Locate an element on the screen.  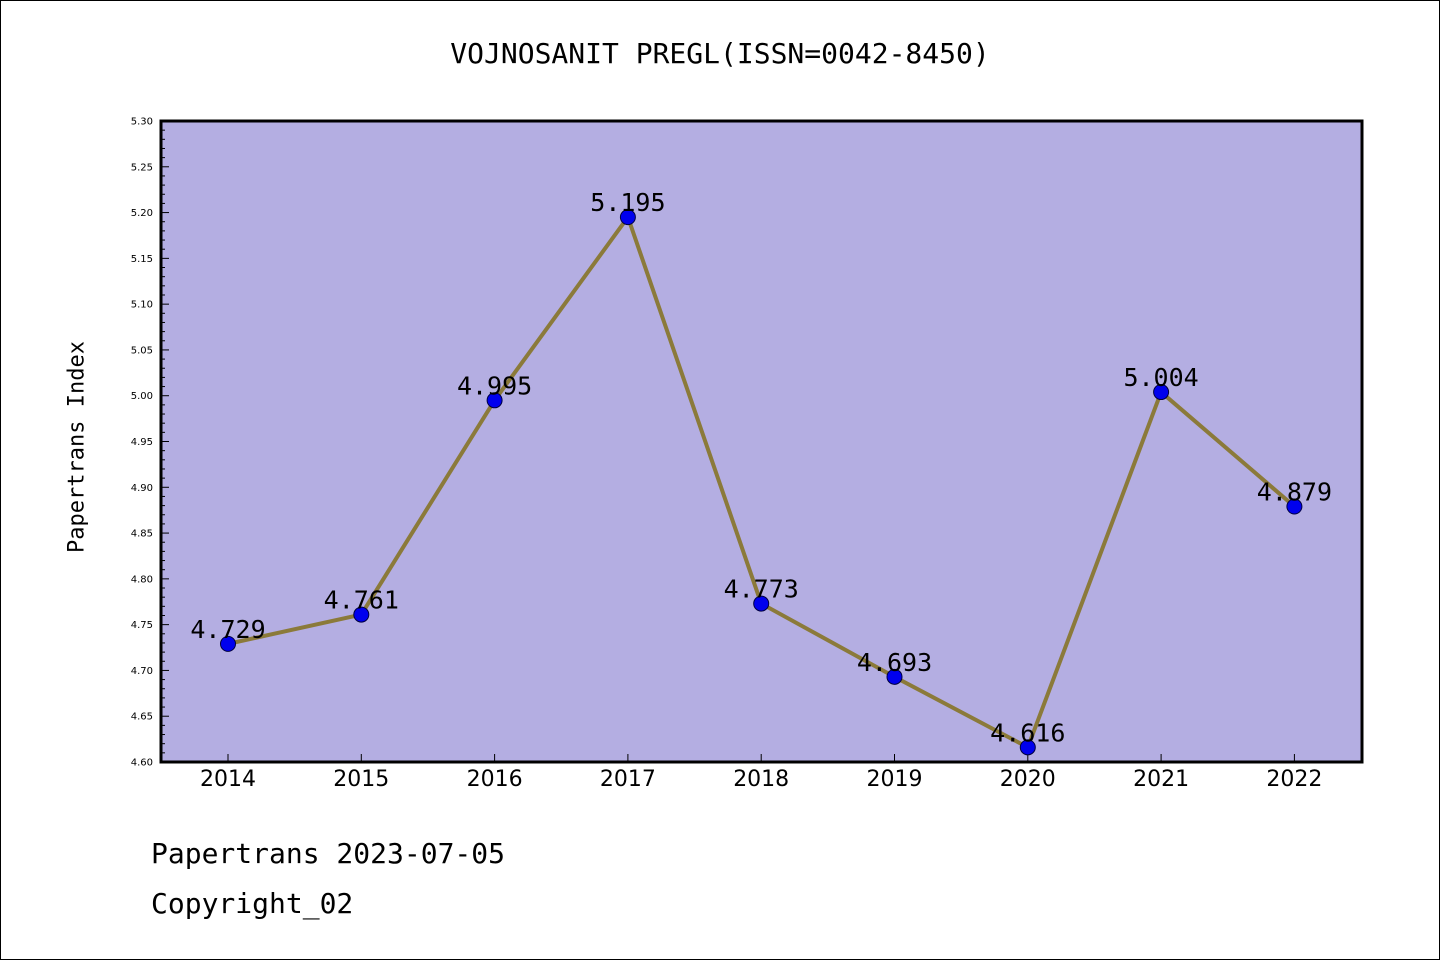
x-tick-label: 2016 is located at coordinates (495, 779).